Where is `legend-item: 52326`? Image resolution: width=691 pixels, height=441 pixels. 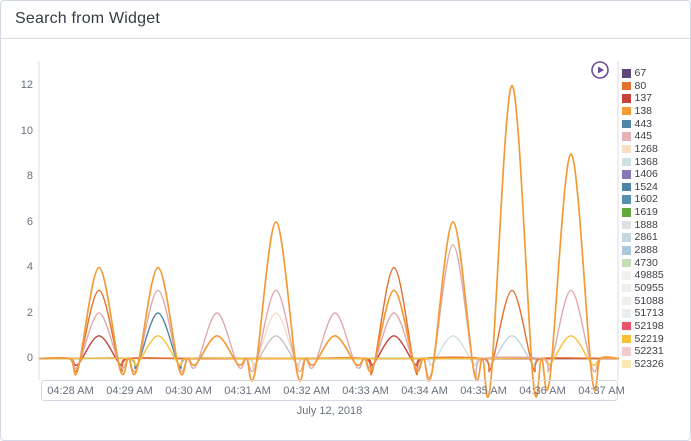
legend-item: 52326 is located at coordinates (655, 364).